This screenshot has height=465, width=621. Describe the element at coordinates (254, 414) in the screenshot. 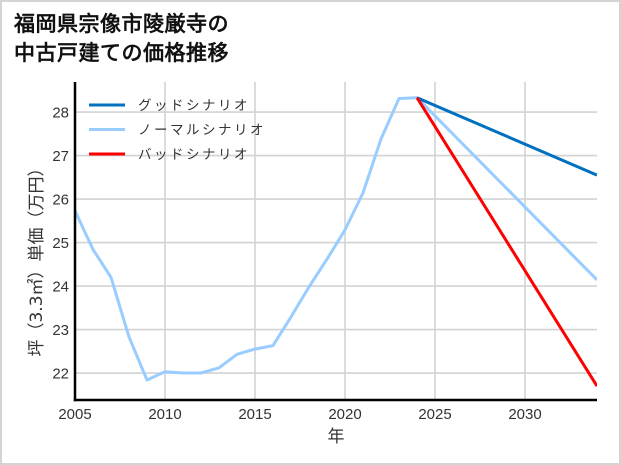

I see `x-tick-label: 2015` at that location.